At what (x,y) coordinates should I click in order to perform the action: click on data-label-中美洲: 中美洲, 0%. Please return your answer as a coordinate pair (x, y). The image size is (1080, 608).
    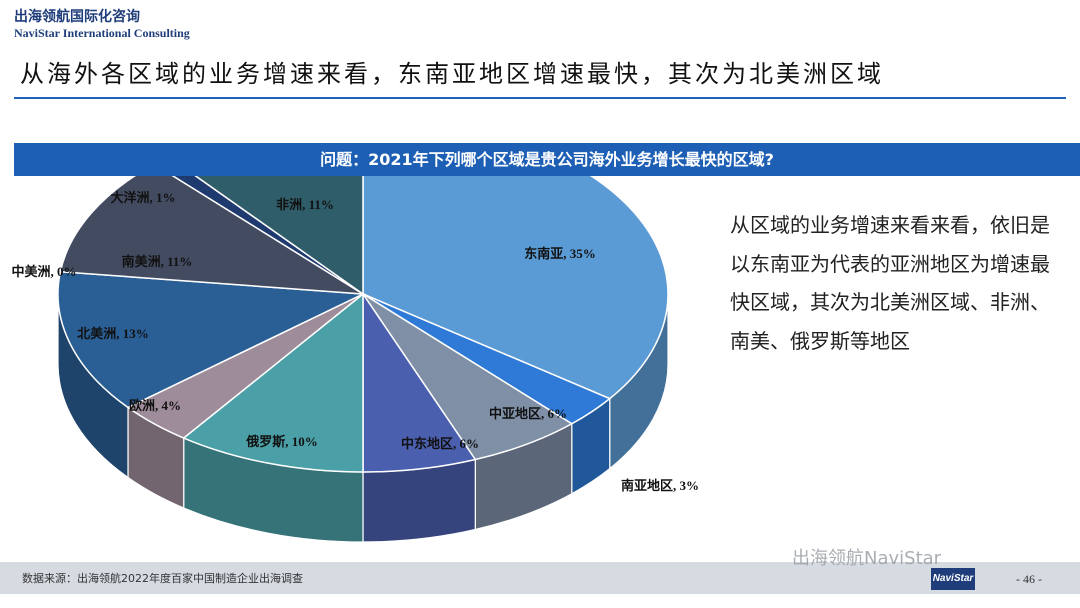
    Looking at the image, I should click on (43, 271).